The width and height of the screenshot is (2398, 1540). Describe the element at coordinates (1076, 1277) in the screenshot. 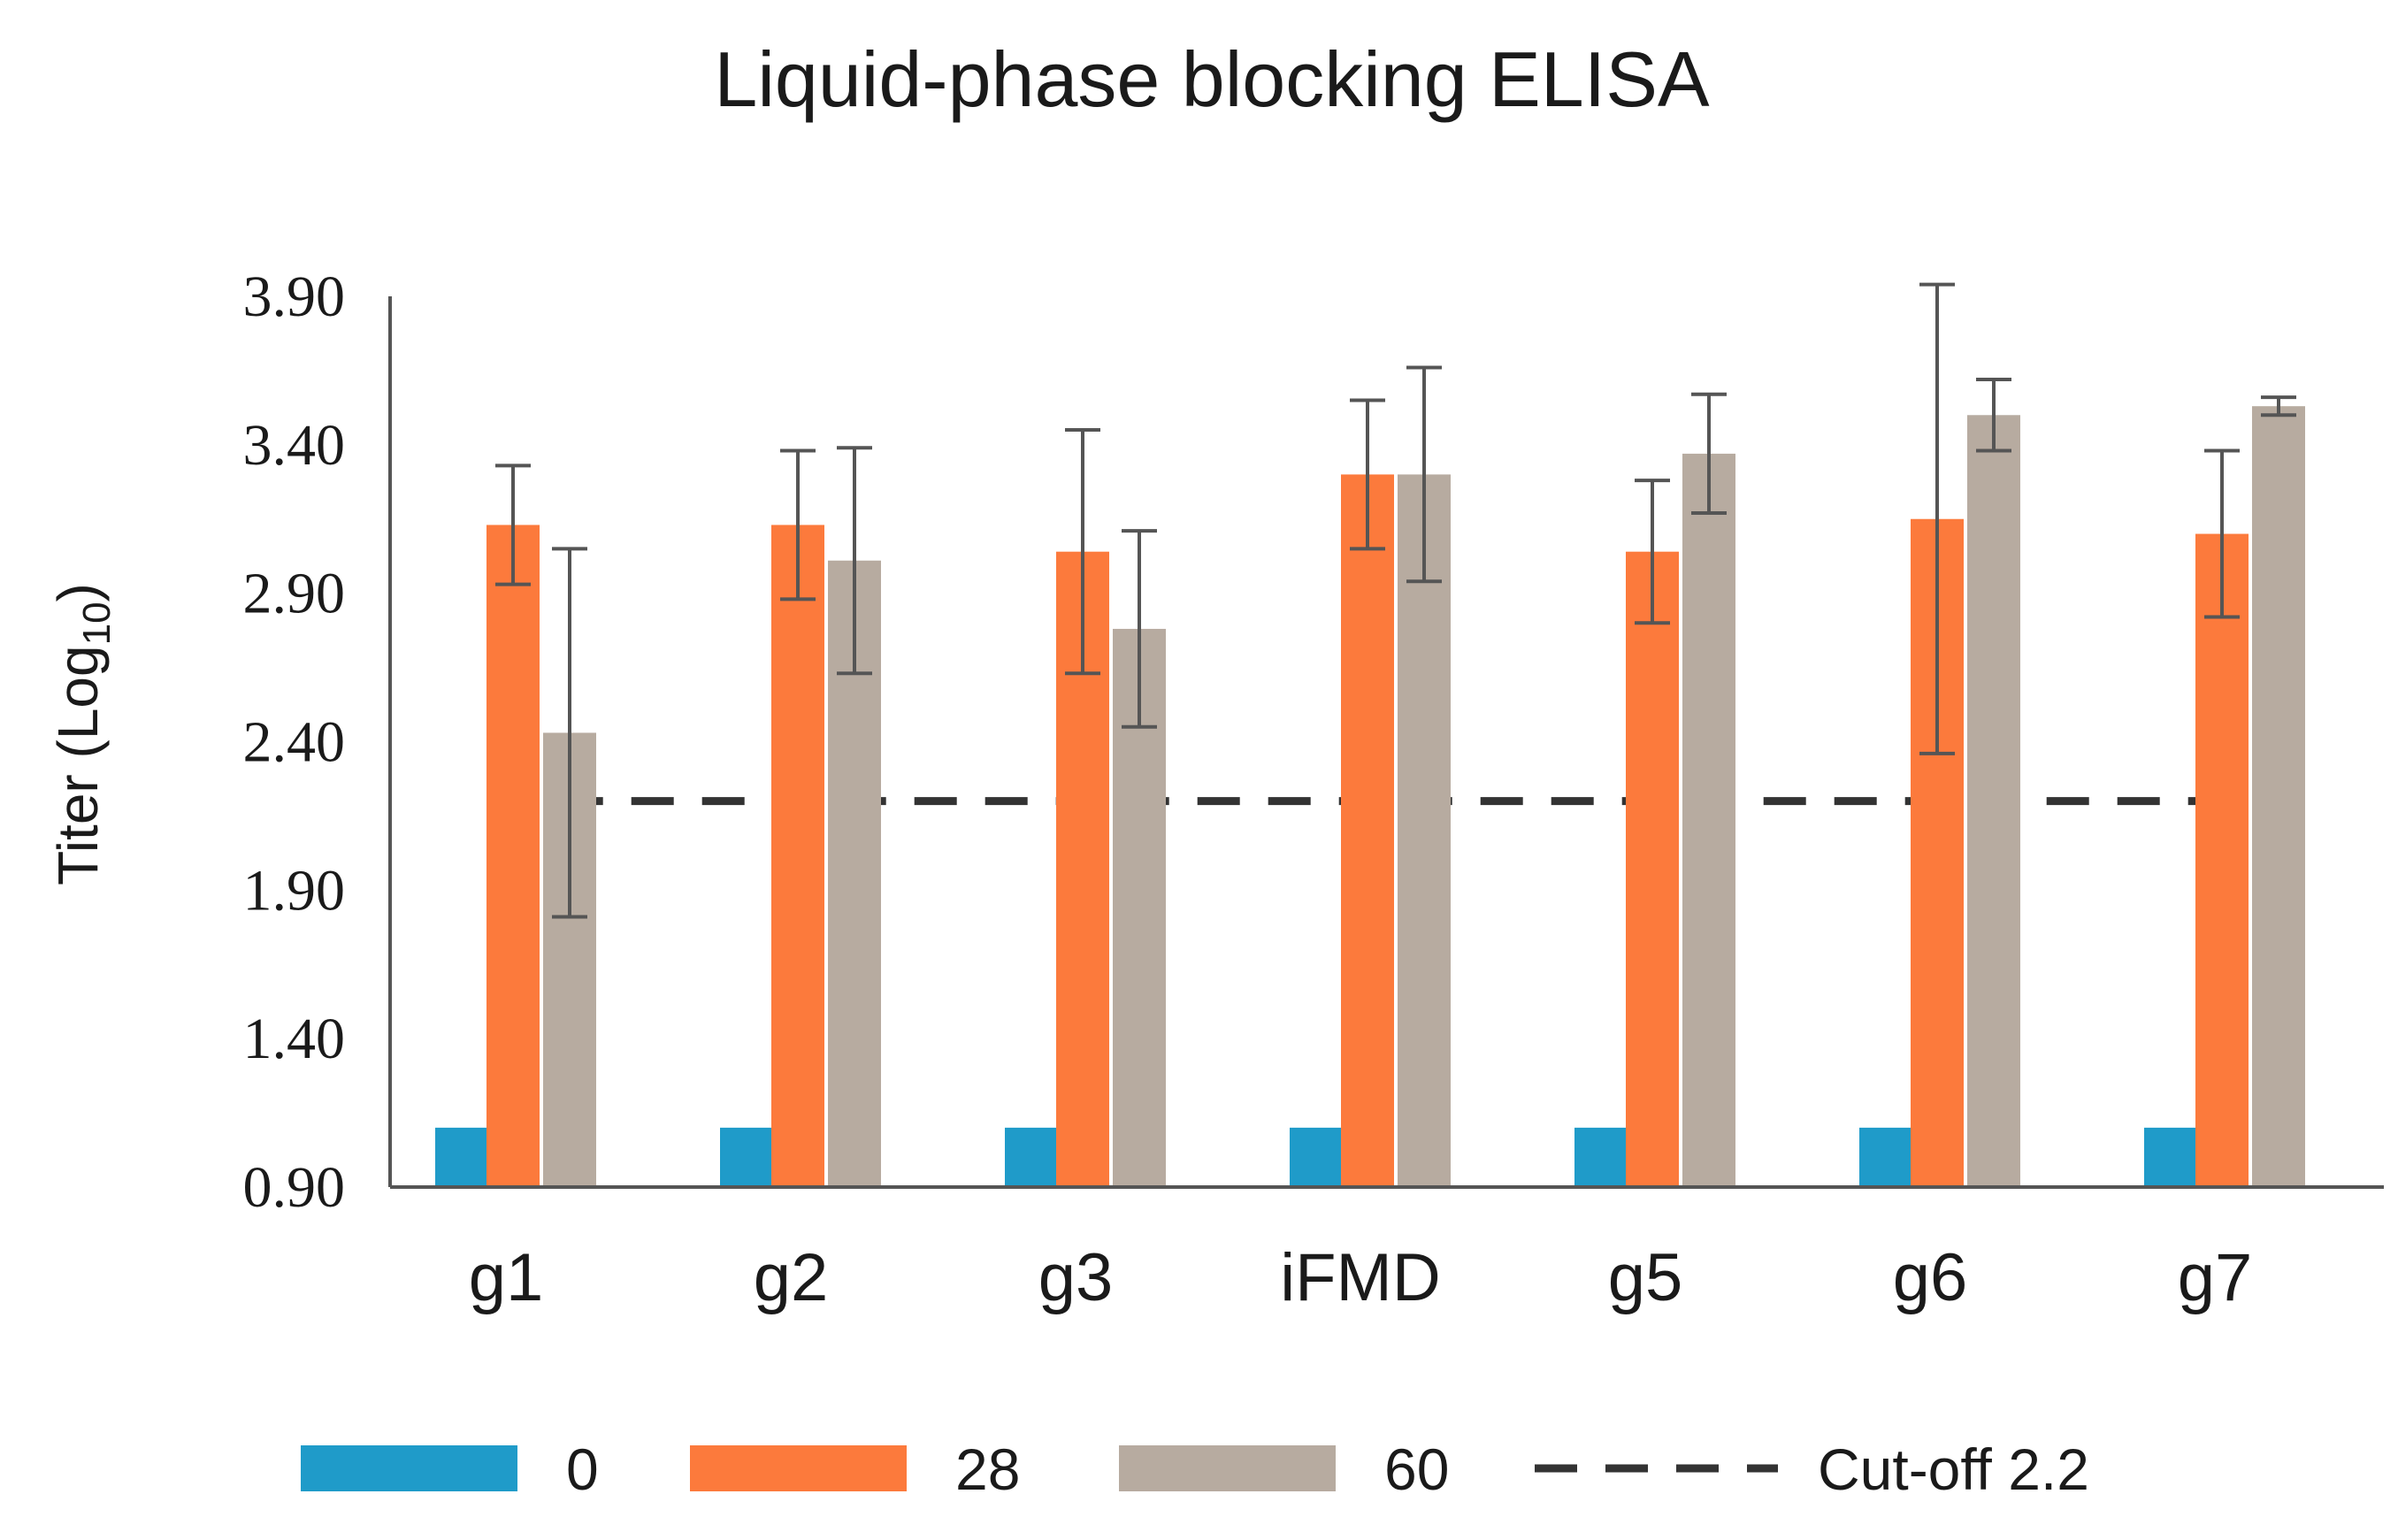

I see `x-tick-label-g3: g3` at that location.